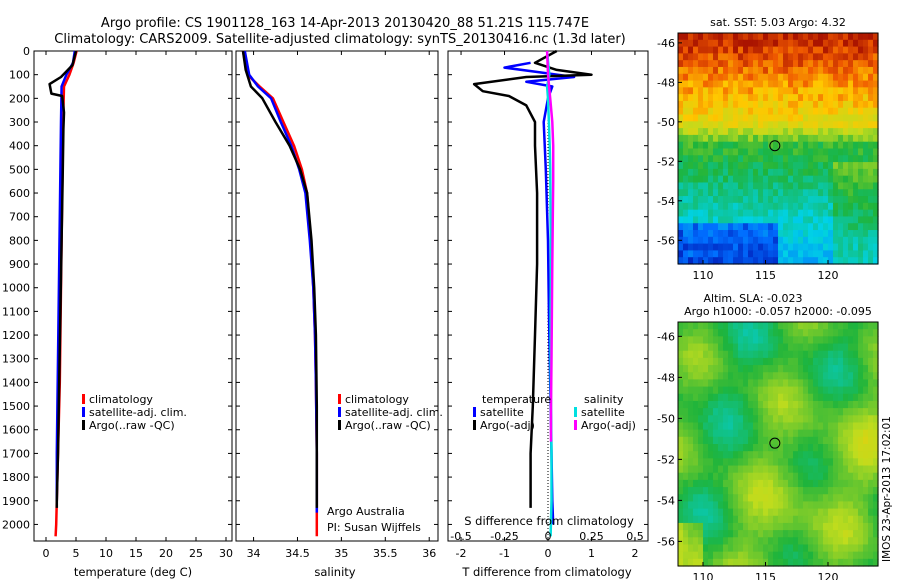  What do you see at coordinates (16, 524) in the screenshot?
I see `y-tick-label: 2000` at bounding box center [16, 524].